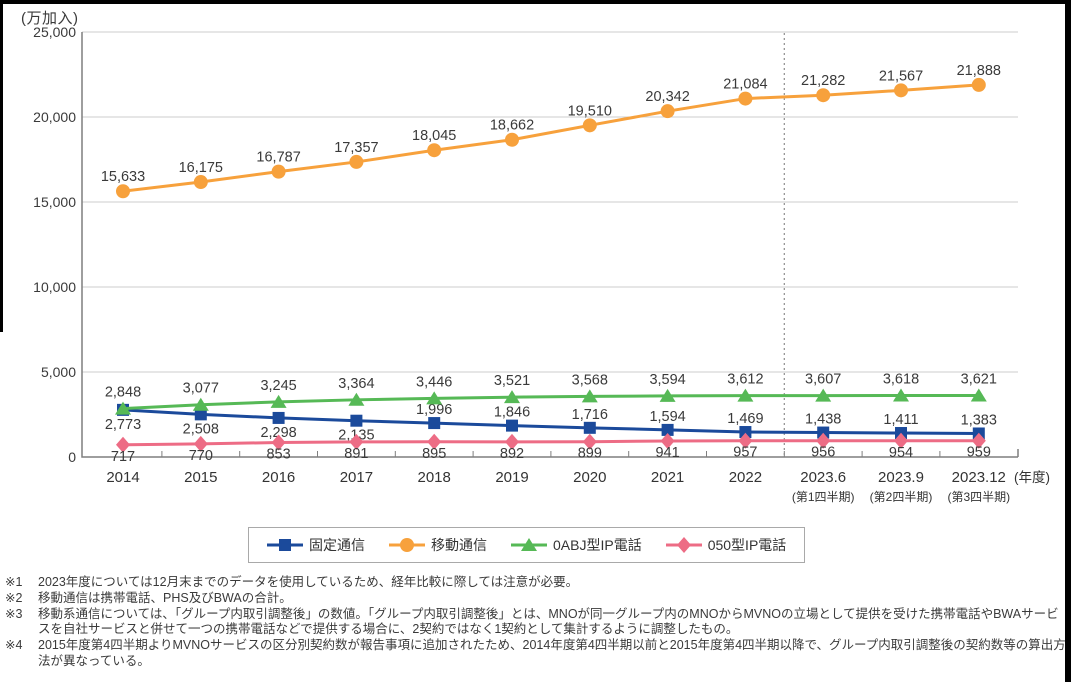 Image resolution: width=1071 pixels, height=682 pixels. Describe the element at coordinates (356, 477) in the screenshot. I see `x-tick-label: 2017` at that location.